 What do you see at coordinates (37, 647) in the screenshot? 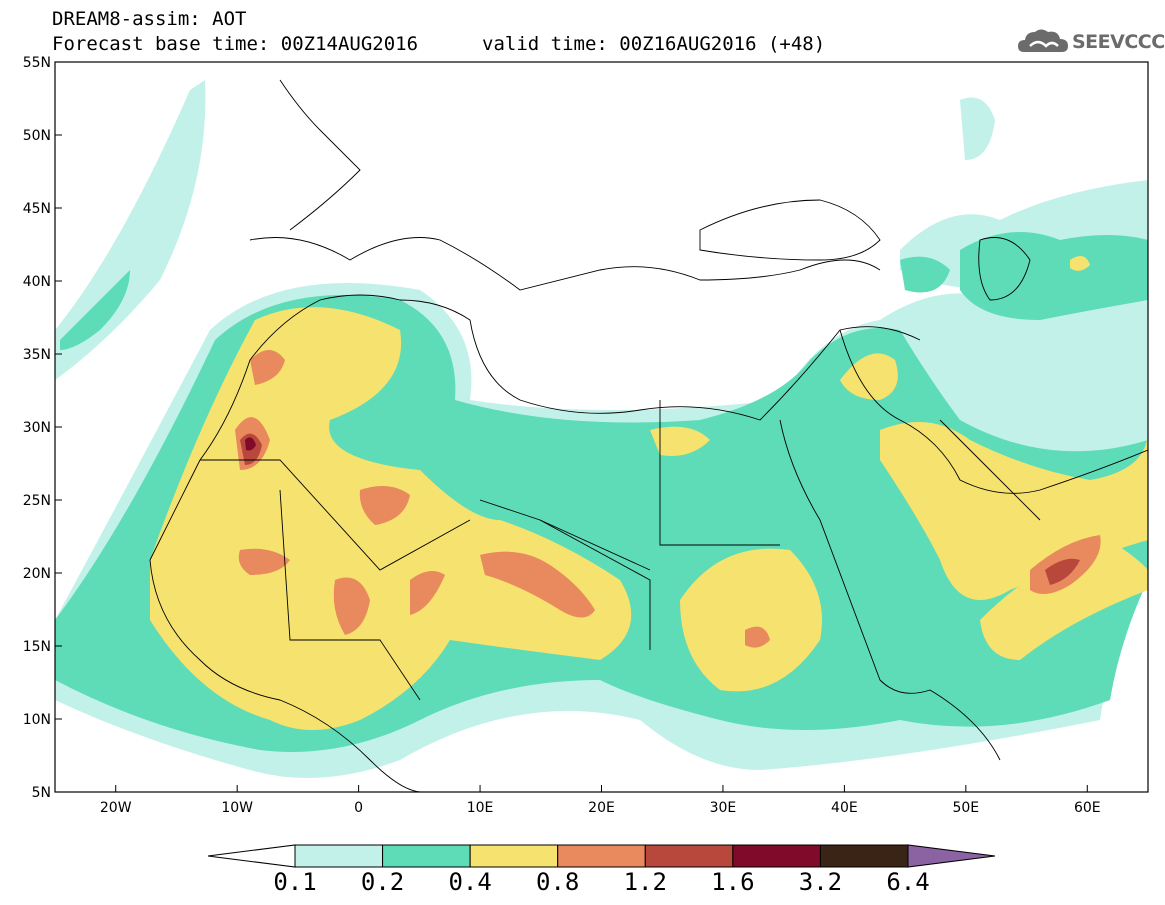
I see `lat-label: 15N` at bounding box center [37, 647].